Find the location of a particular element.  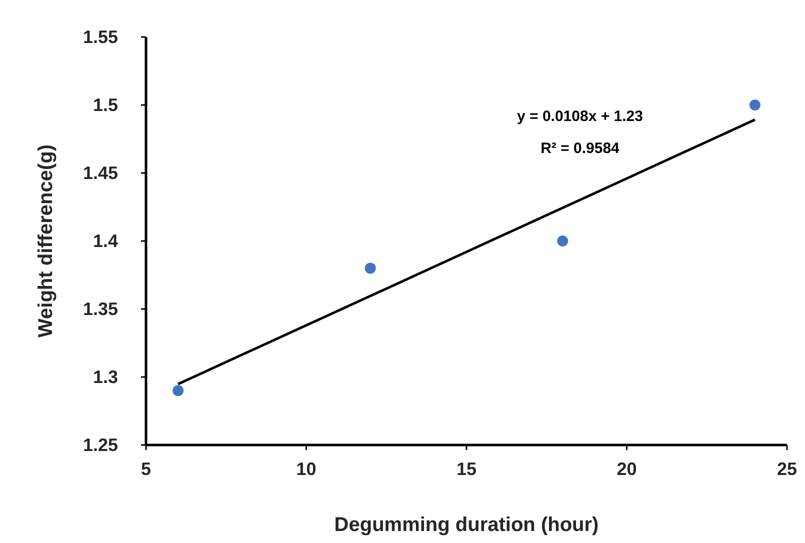

y-tick-label: 1.4 is located at coordinates (105, 241).